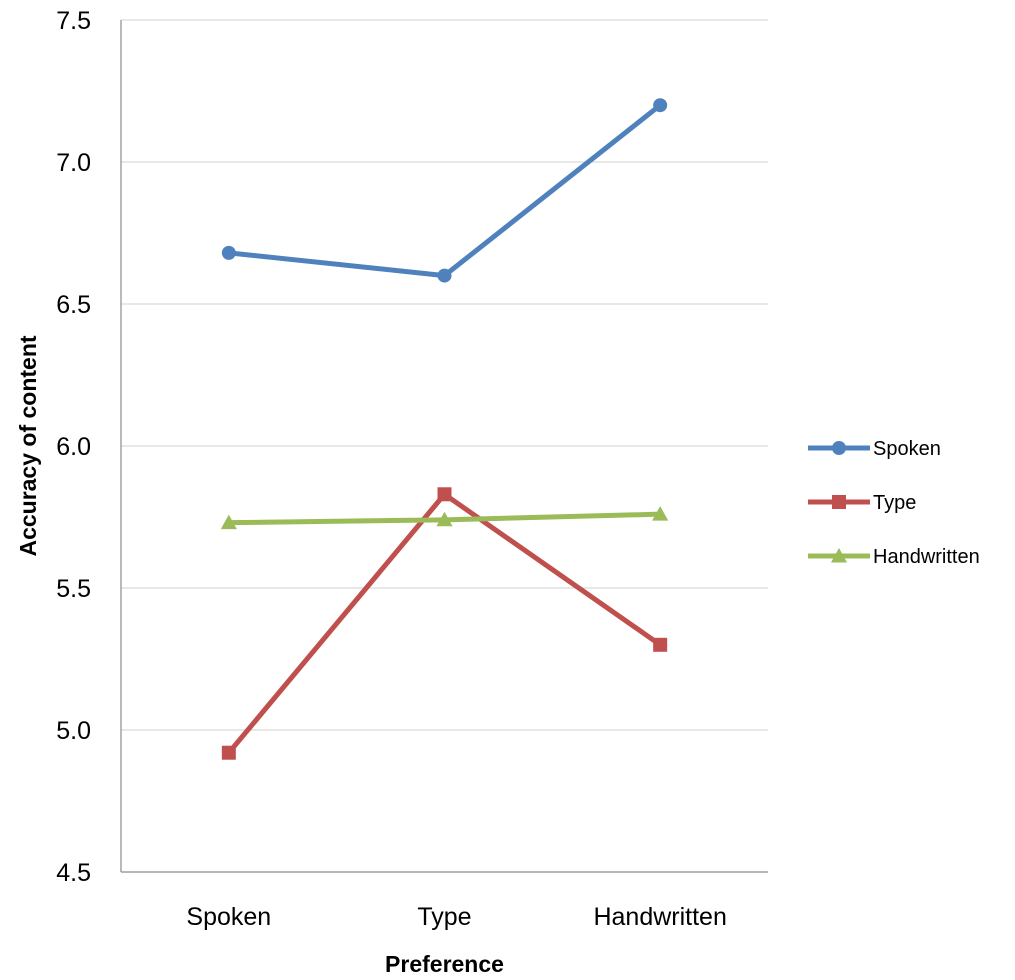 This screenshot has width=1015, height=980. Describe the element at coordinates (73, 305) in the screenshot. I see `y-tick-label: 6.5` at that location.